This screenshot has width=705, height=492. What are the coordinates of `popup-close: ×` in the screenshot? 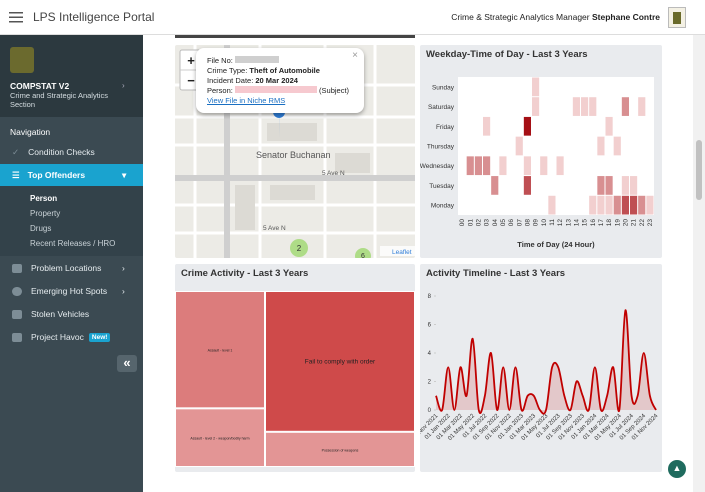 It's located at (355, 55).